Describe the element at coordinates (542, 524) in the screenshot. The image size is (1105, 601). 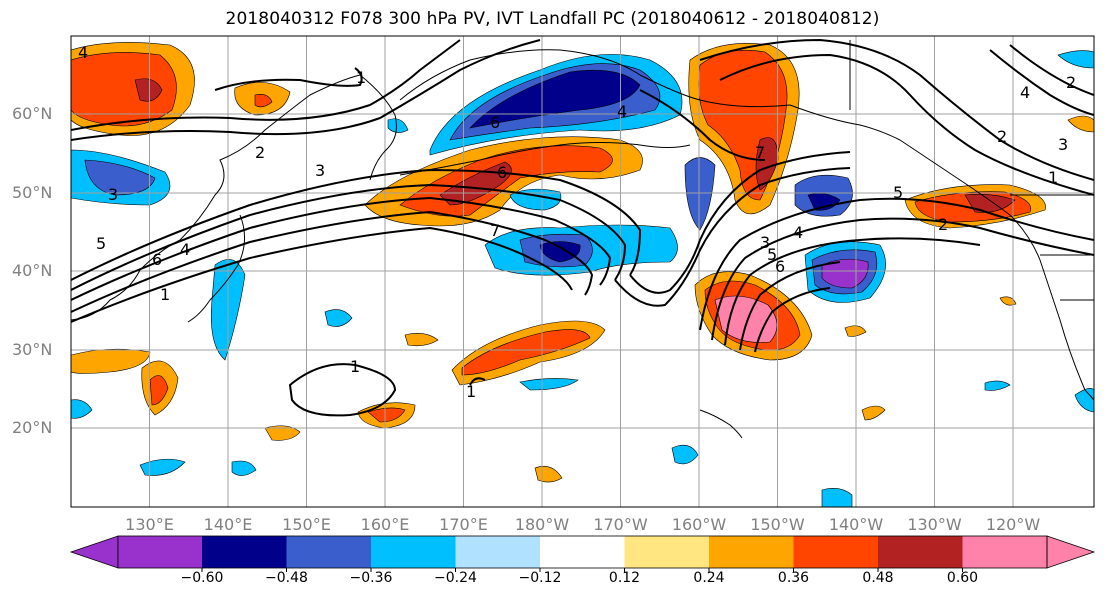
I see `lon-label-180w: 180°W` at that location.